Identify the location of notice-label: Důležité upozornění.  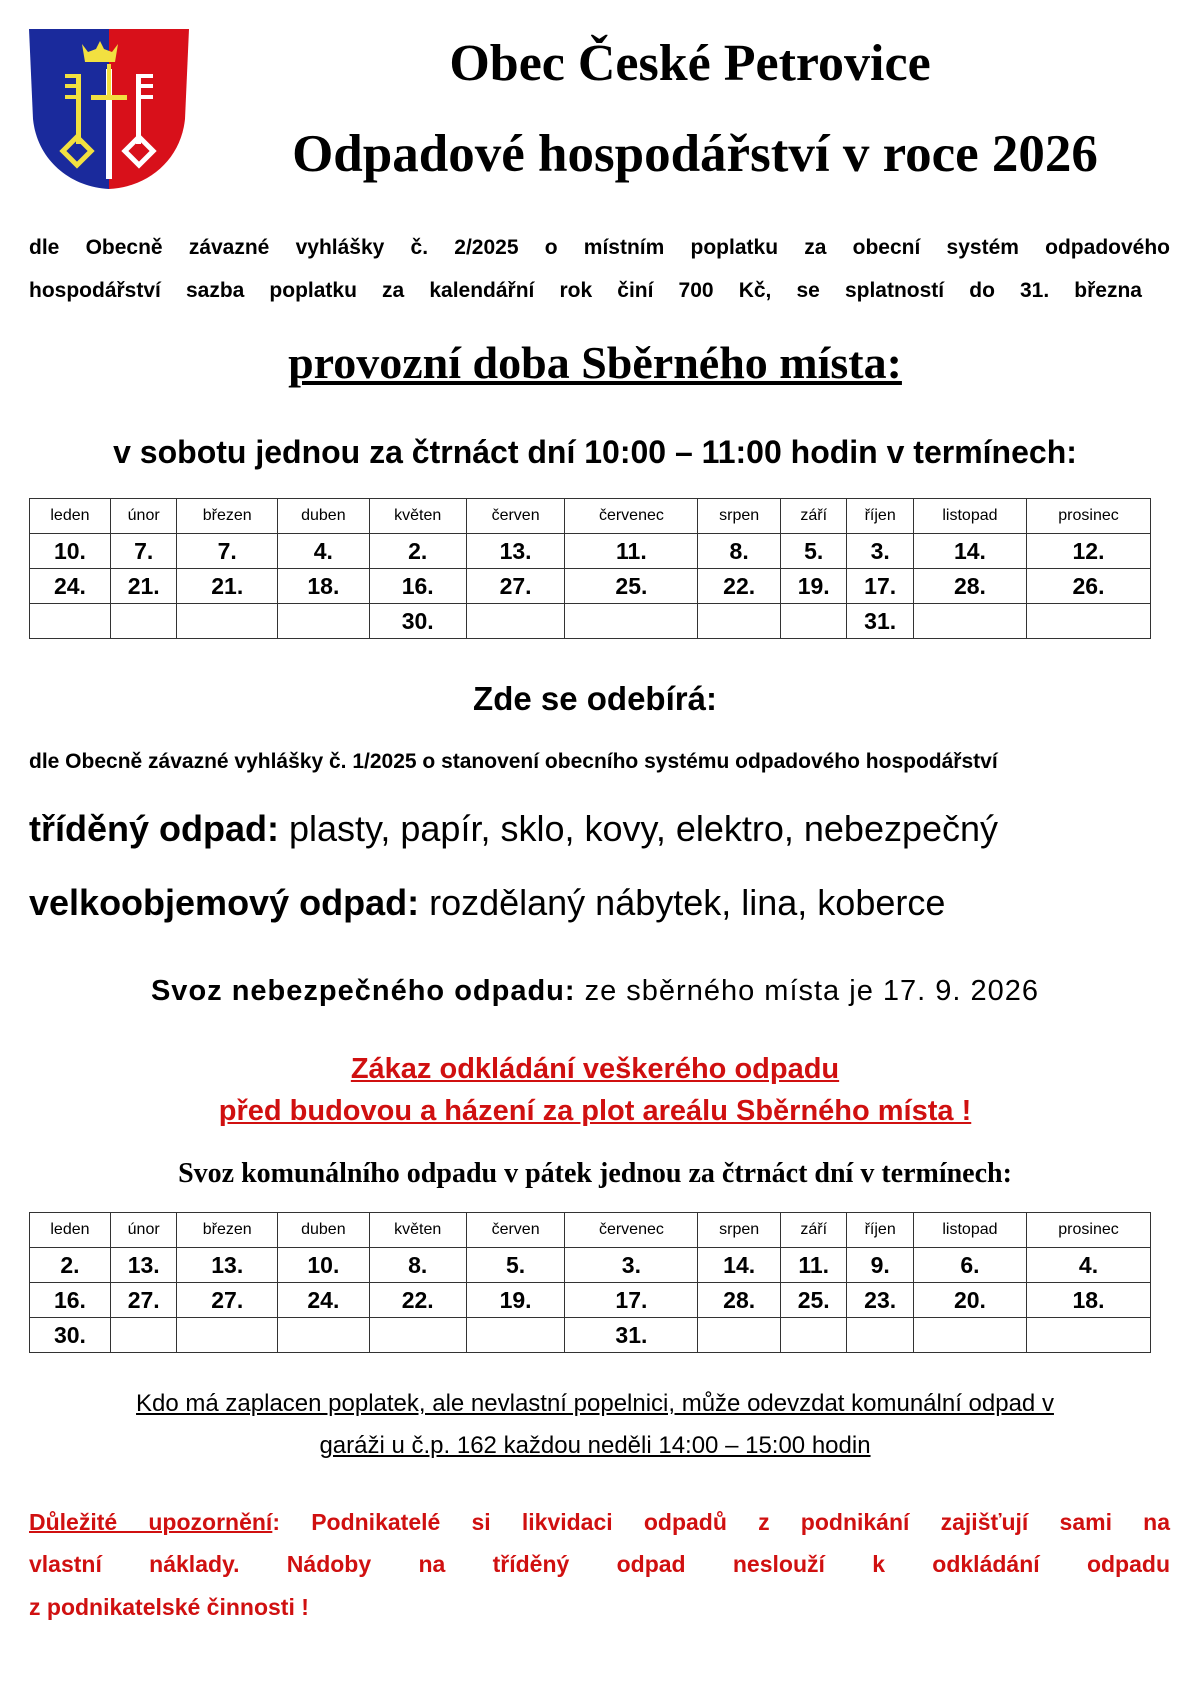
(151, 1522).